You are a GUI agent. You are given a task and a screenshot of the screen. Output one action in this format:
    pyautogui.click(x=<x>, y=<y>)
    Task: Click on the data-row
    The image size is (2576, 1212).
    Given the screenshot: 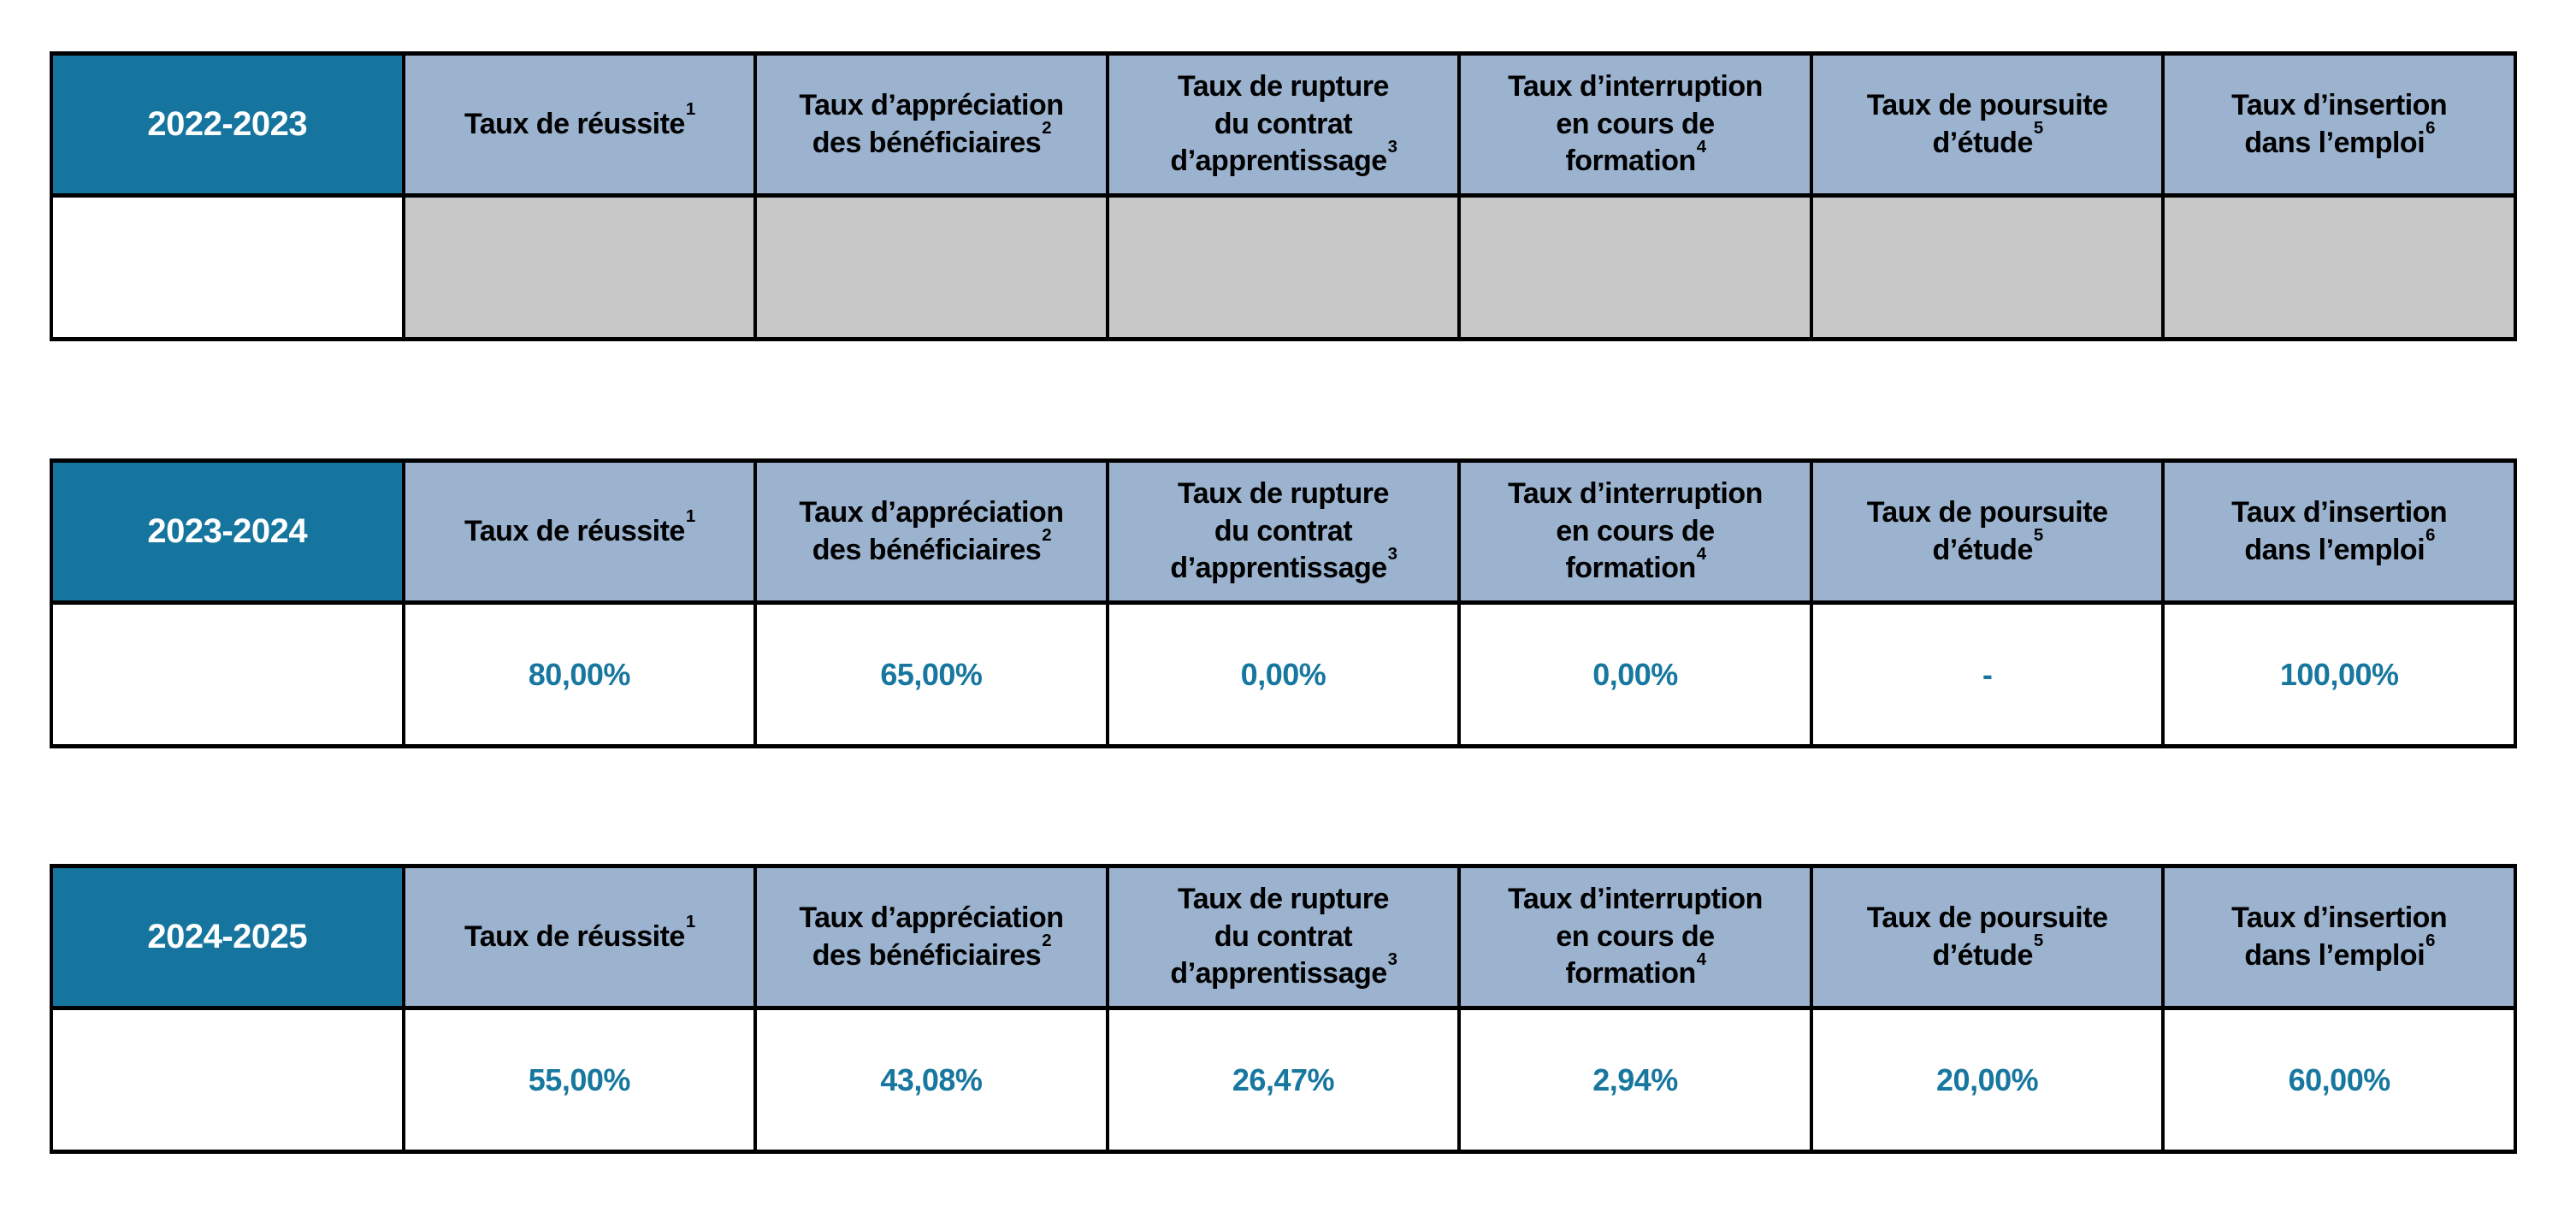 What is the action you would take?
    pyautogui.click(x=1283, y=267)
    